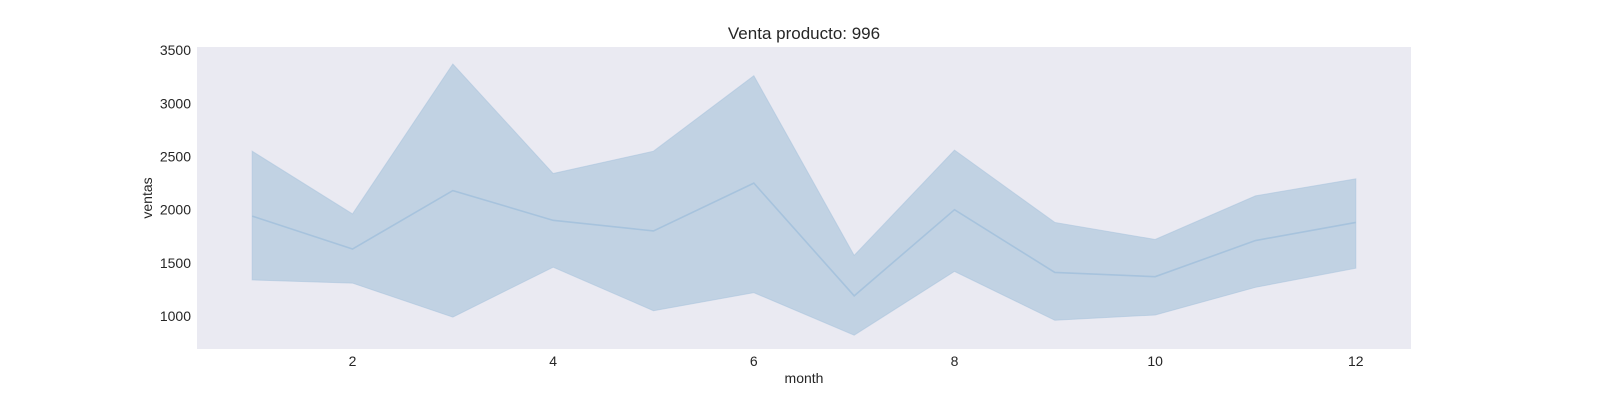 This screenshot has width=1600, height=400. I want to click on x-axis-label: month, so click(804, 378).